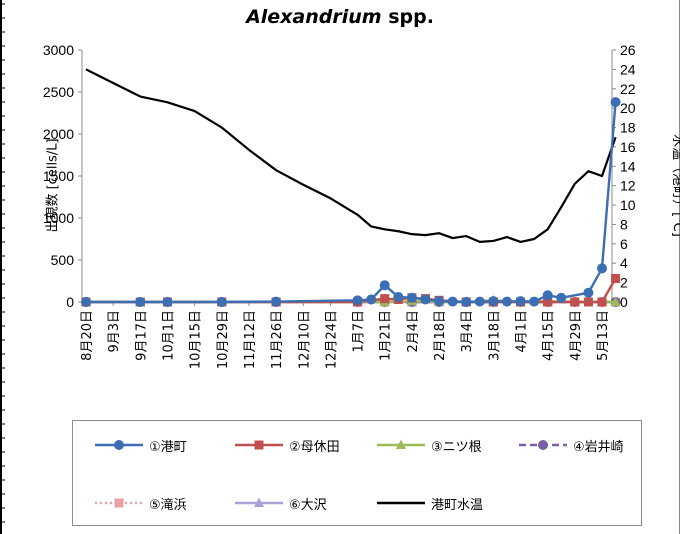 The width and height of the screenshot is (680, 534). Describe the element at coordinates (63, 260) in the screenshot. I see `y-left-tick-label: 500` at that location.